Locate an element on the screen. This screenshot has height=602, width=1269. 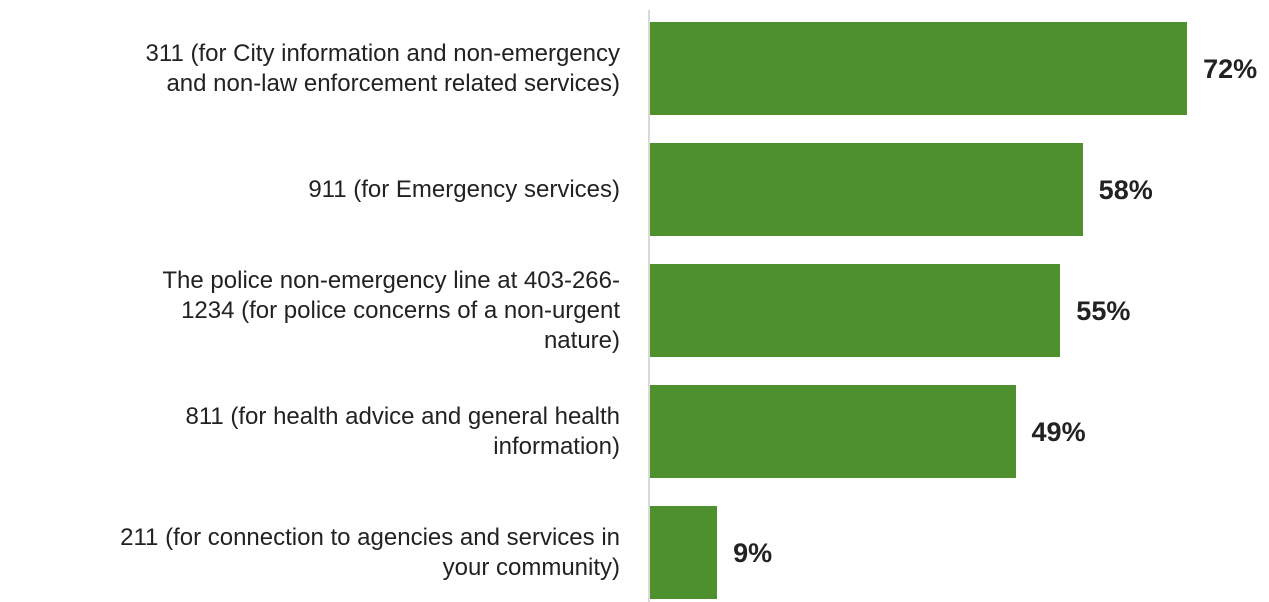
data-label: 9% is located at coordinates (753, 552).